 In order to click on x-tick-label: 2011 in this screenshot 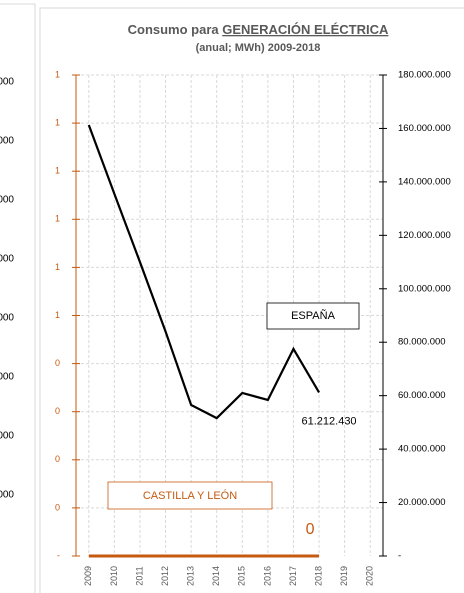, I will do `click(139, 575)`.